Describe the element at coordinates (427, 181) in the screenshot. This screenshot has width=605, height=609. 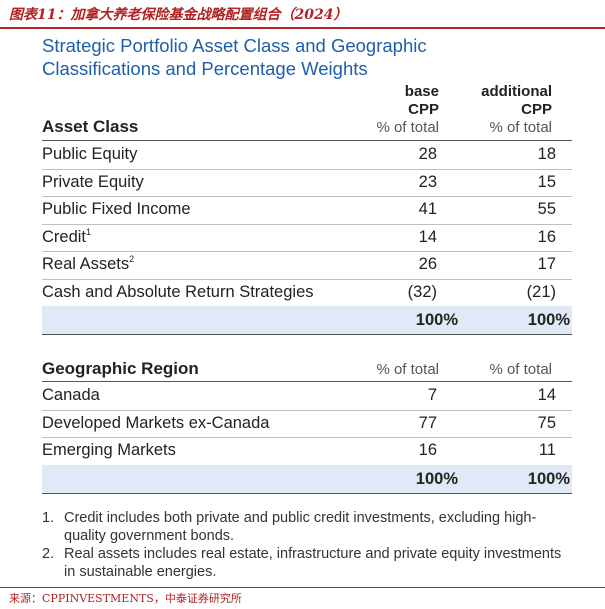
I see `asset-base-value: 23` at that location.